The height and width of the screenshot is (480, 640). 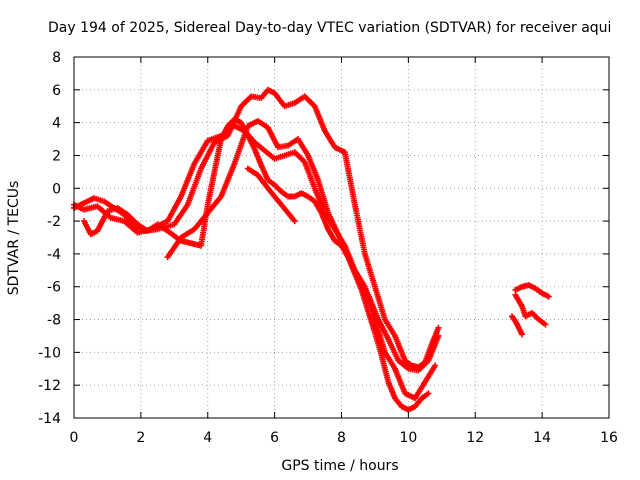 What do you see at coordinates (54, 321) in the screenshot?
I see `y-tick-label: -8` at bounding box center [54, 321].